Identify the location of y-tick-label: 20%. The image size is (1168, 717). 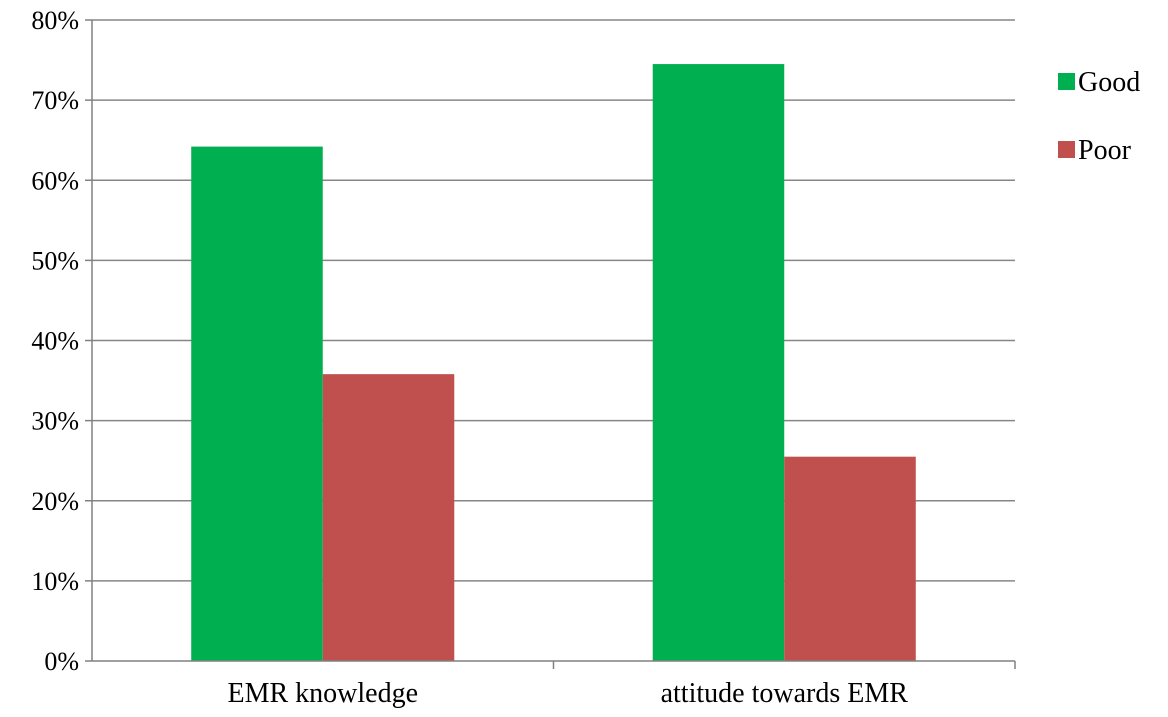
(55, 501).